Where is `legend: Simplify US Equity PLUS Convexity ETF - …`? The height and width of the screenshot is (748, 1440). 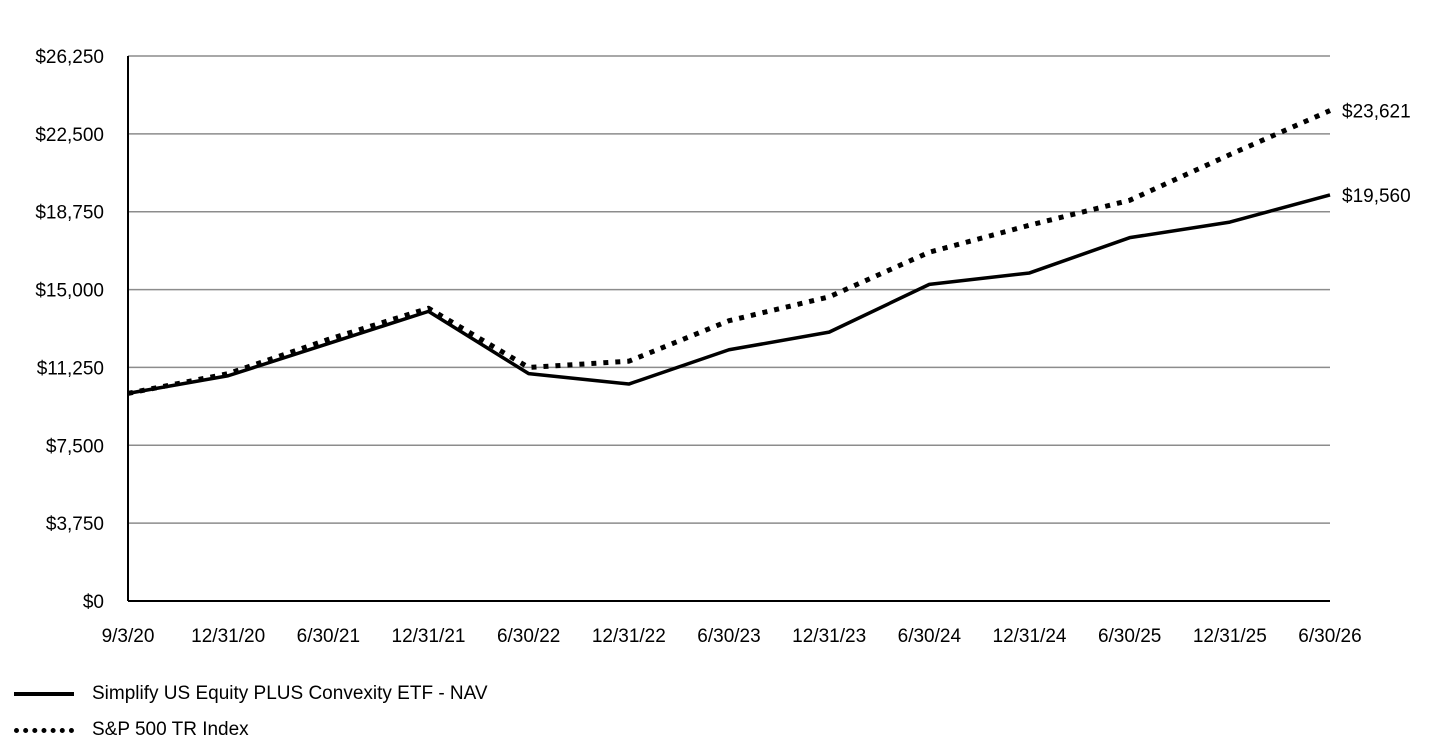 legend: Simplify US Equity PLUS Convexity ETF - … is located at coordinates (251, 712).